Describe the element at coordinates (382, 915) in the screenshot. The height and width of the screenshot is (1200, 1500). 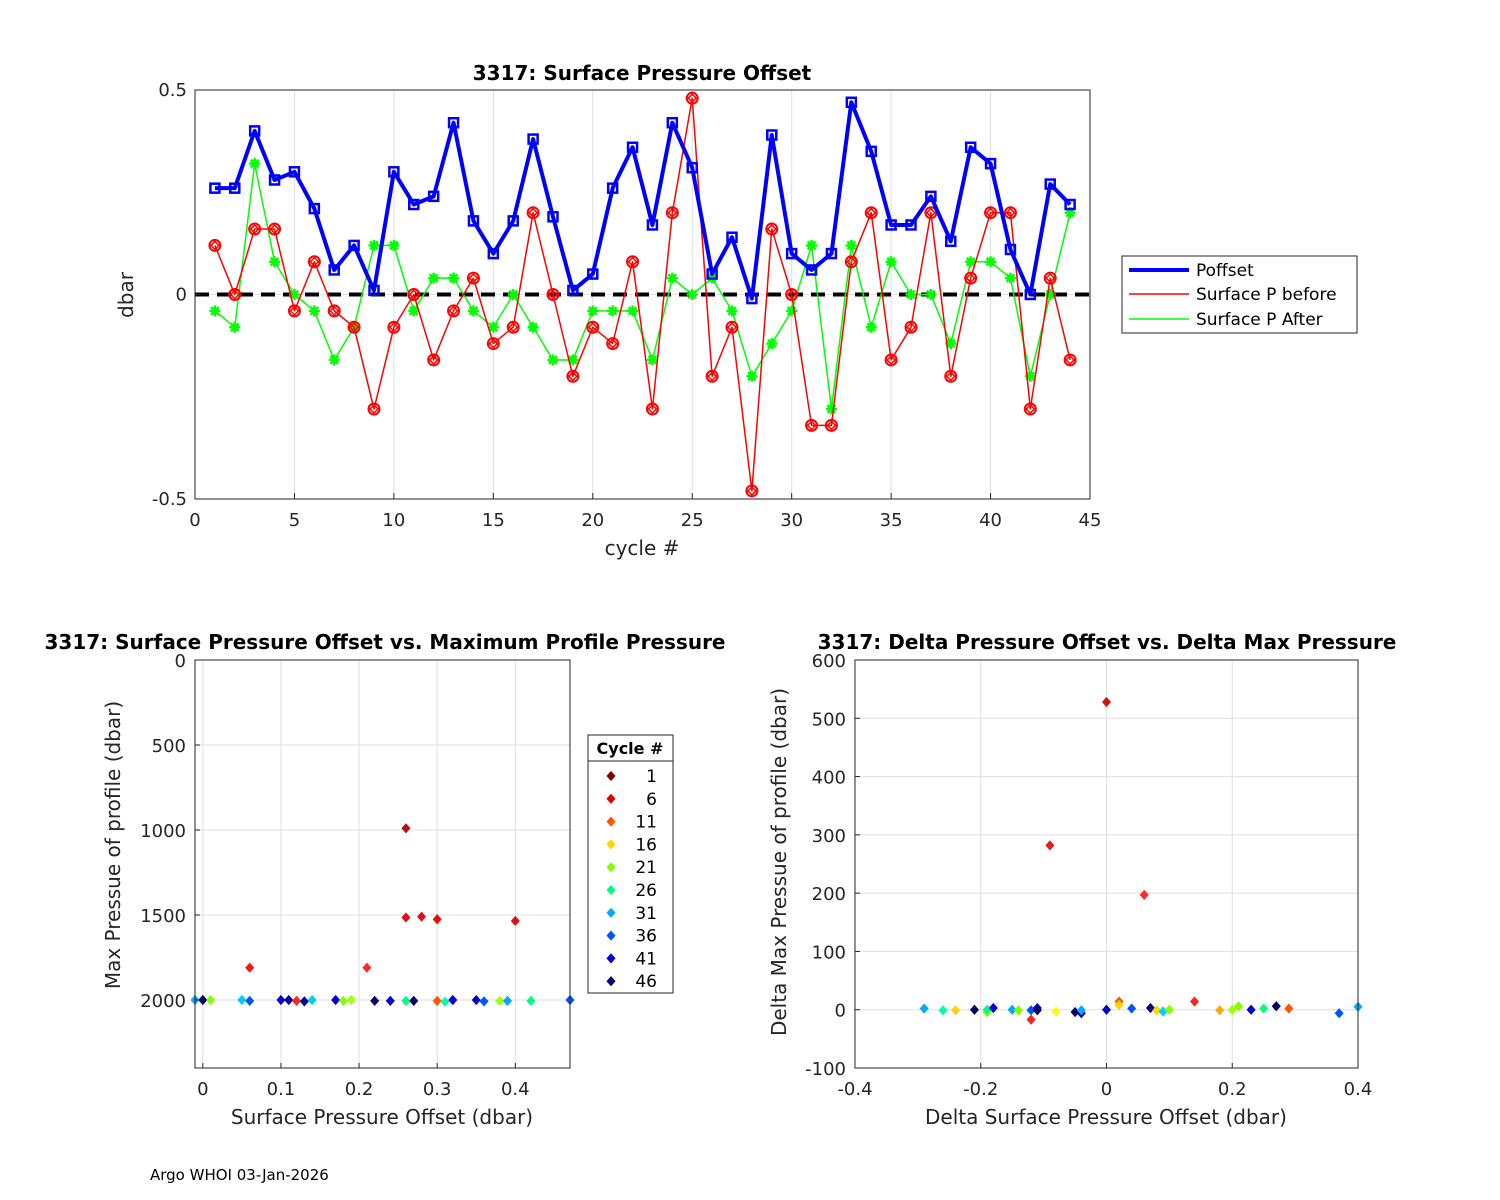
I see `bl-points` at that location.